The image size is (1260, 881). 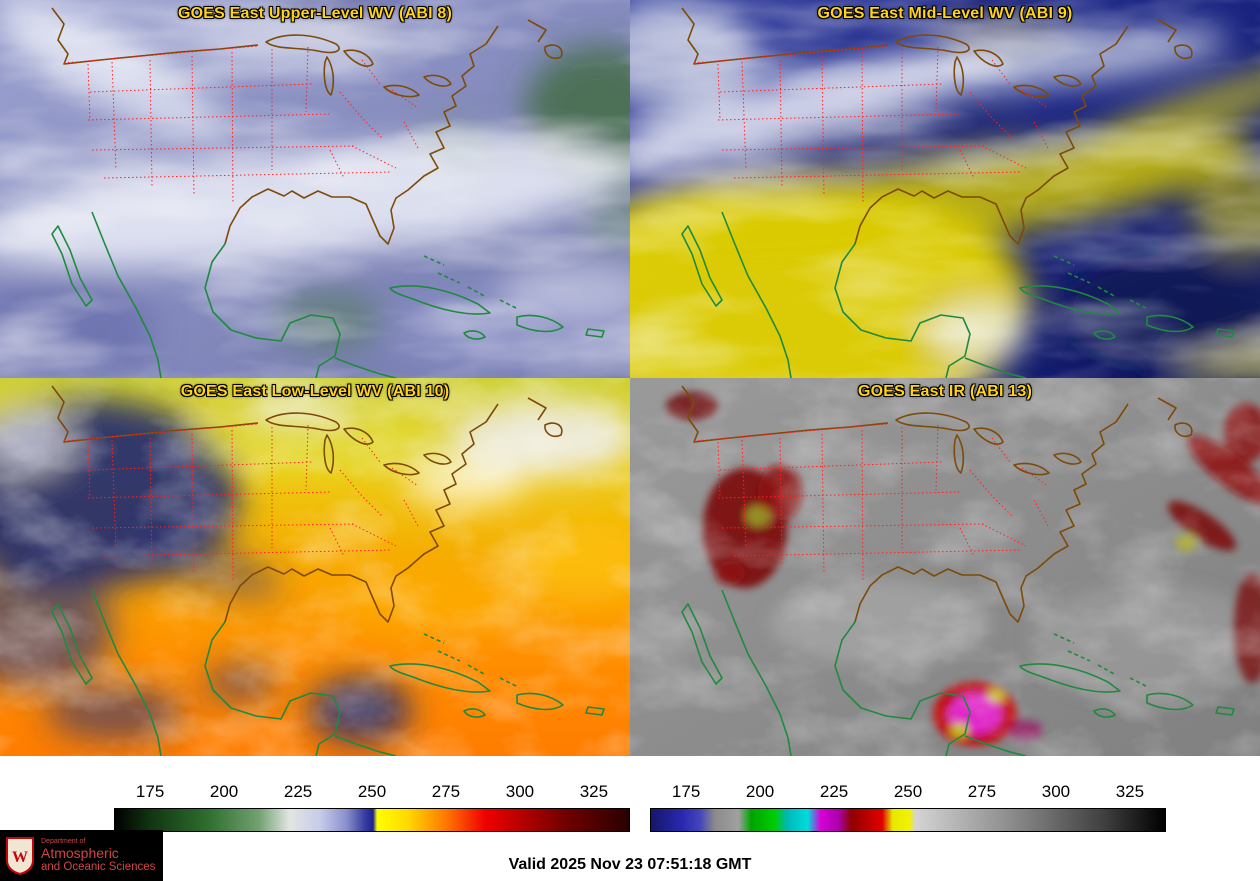 What do you see at coordinates (908, 807) in the screenshot?
I see `ir-colorbar-block: 175 200 225 250 275 300 325` at bounding box center [908, 807].